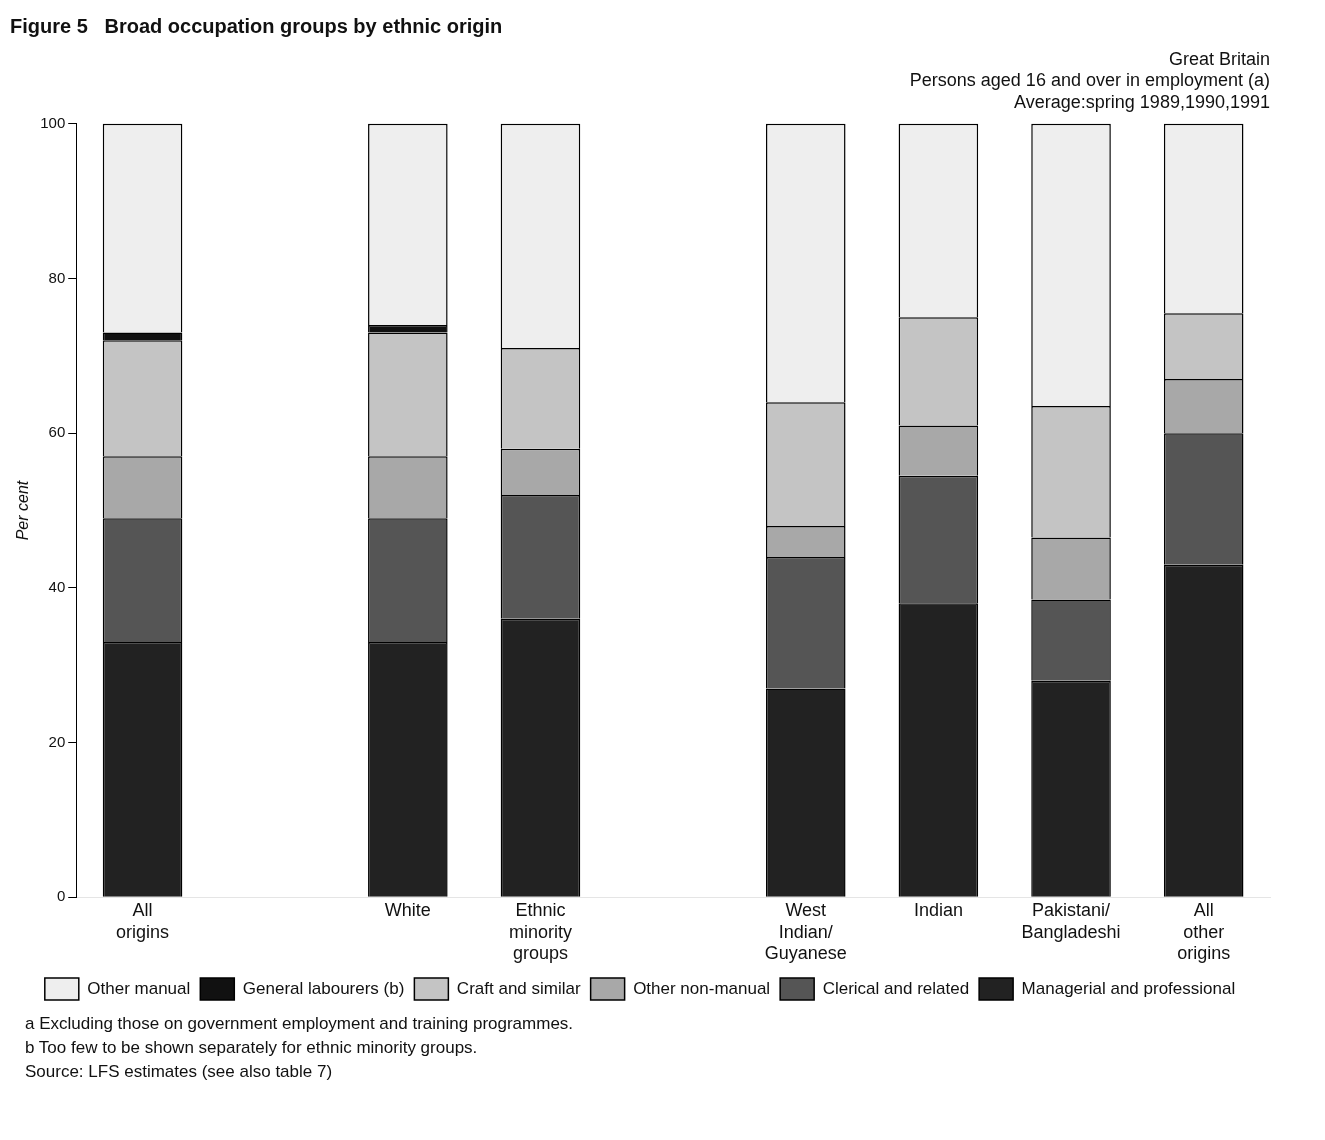 The width and height of the screenshot is (1325, 1140). What do you see at coordinates (702, 988) in the screenshot?
I see `legend-label: Other non-manual` at bounding box center [702, 988].